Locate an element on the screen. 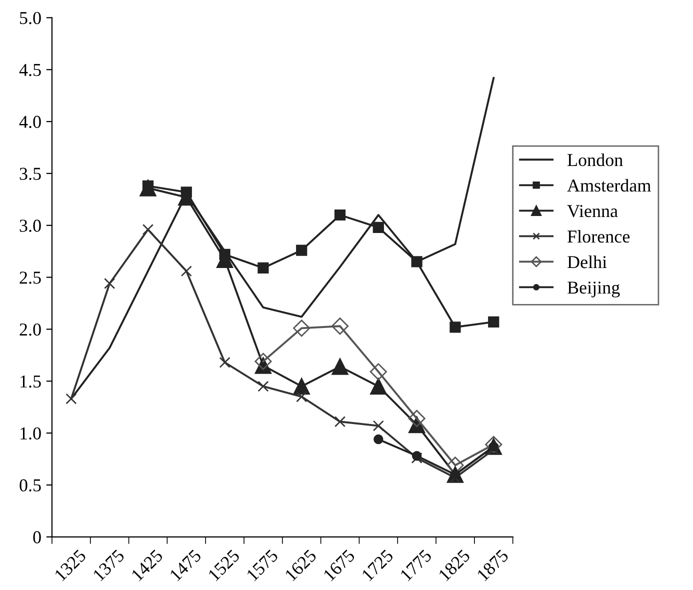  y-tick-label: 3.5 is located at coordinates (30, 174).